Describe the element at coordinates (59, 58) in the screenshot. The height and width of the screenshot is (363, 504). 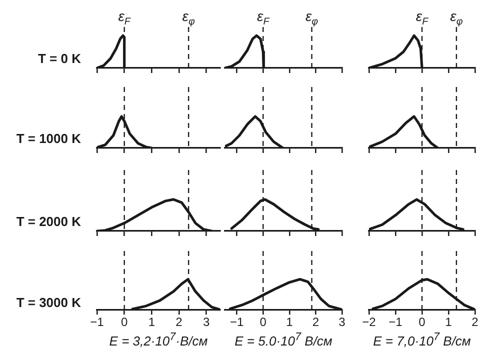
I see `y-axis-title: T = 0 K` at that location.